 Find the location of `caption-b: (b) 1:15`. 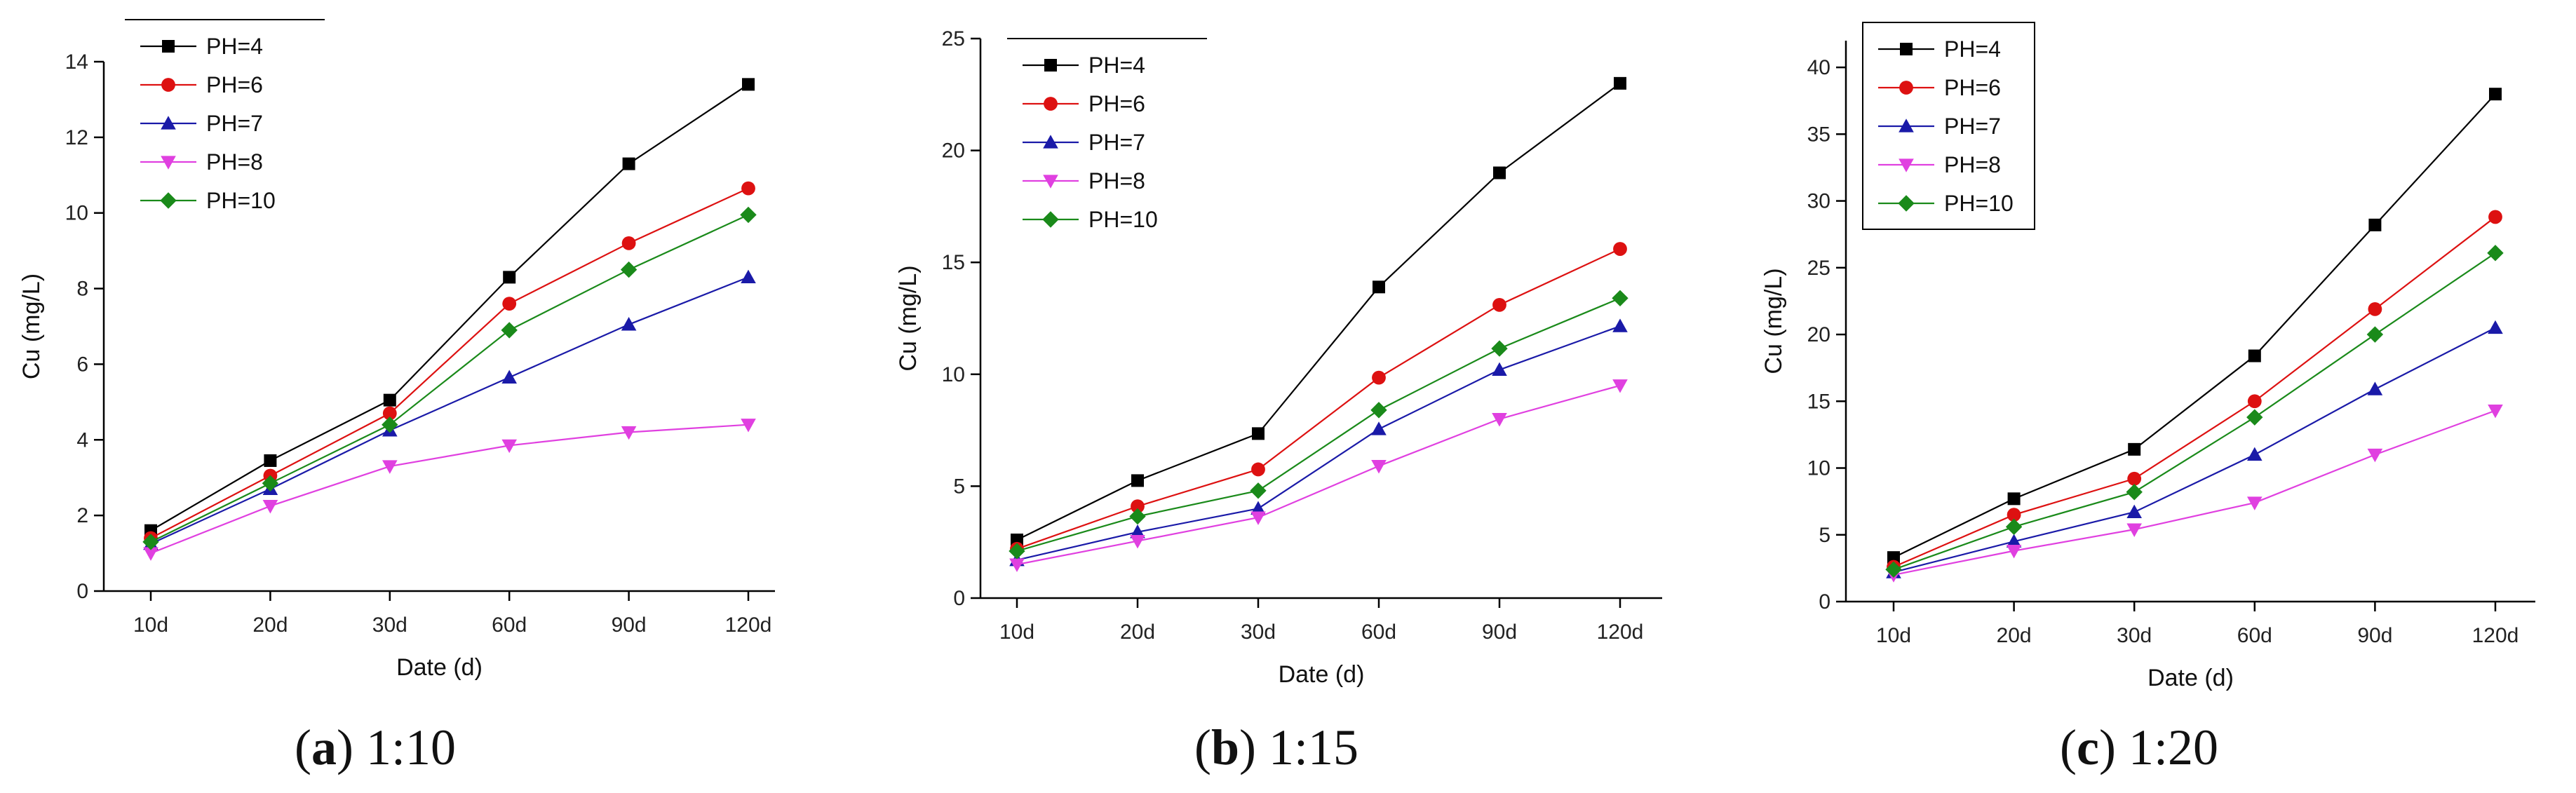

caption-b: (b) 1:15 is located at coordinates (1276, 747).